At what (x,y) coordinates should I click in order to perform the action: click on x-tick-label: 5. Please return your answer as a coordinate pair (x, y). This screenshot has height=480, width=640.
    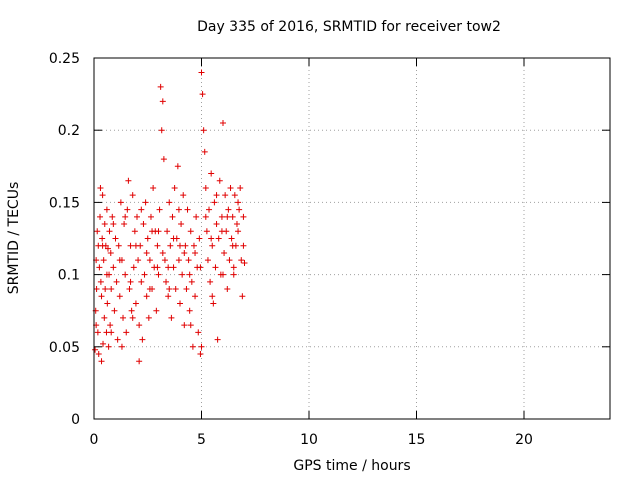
    Looking at the image, I should click on (201, 440).